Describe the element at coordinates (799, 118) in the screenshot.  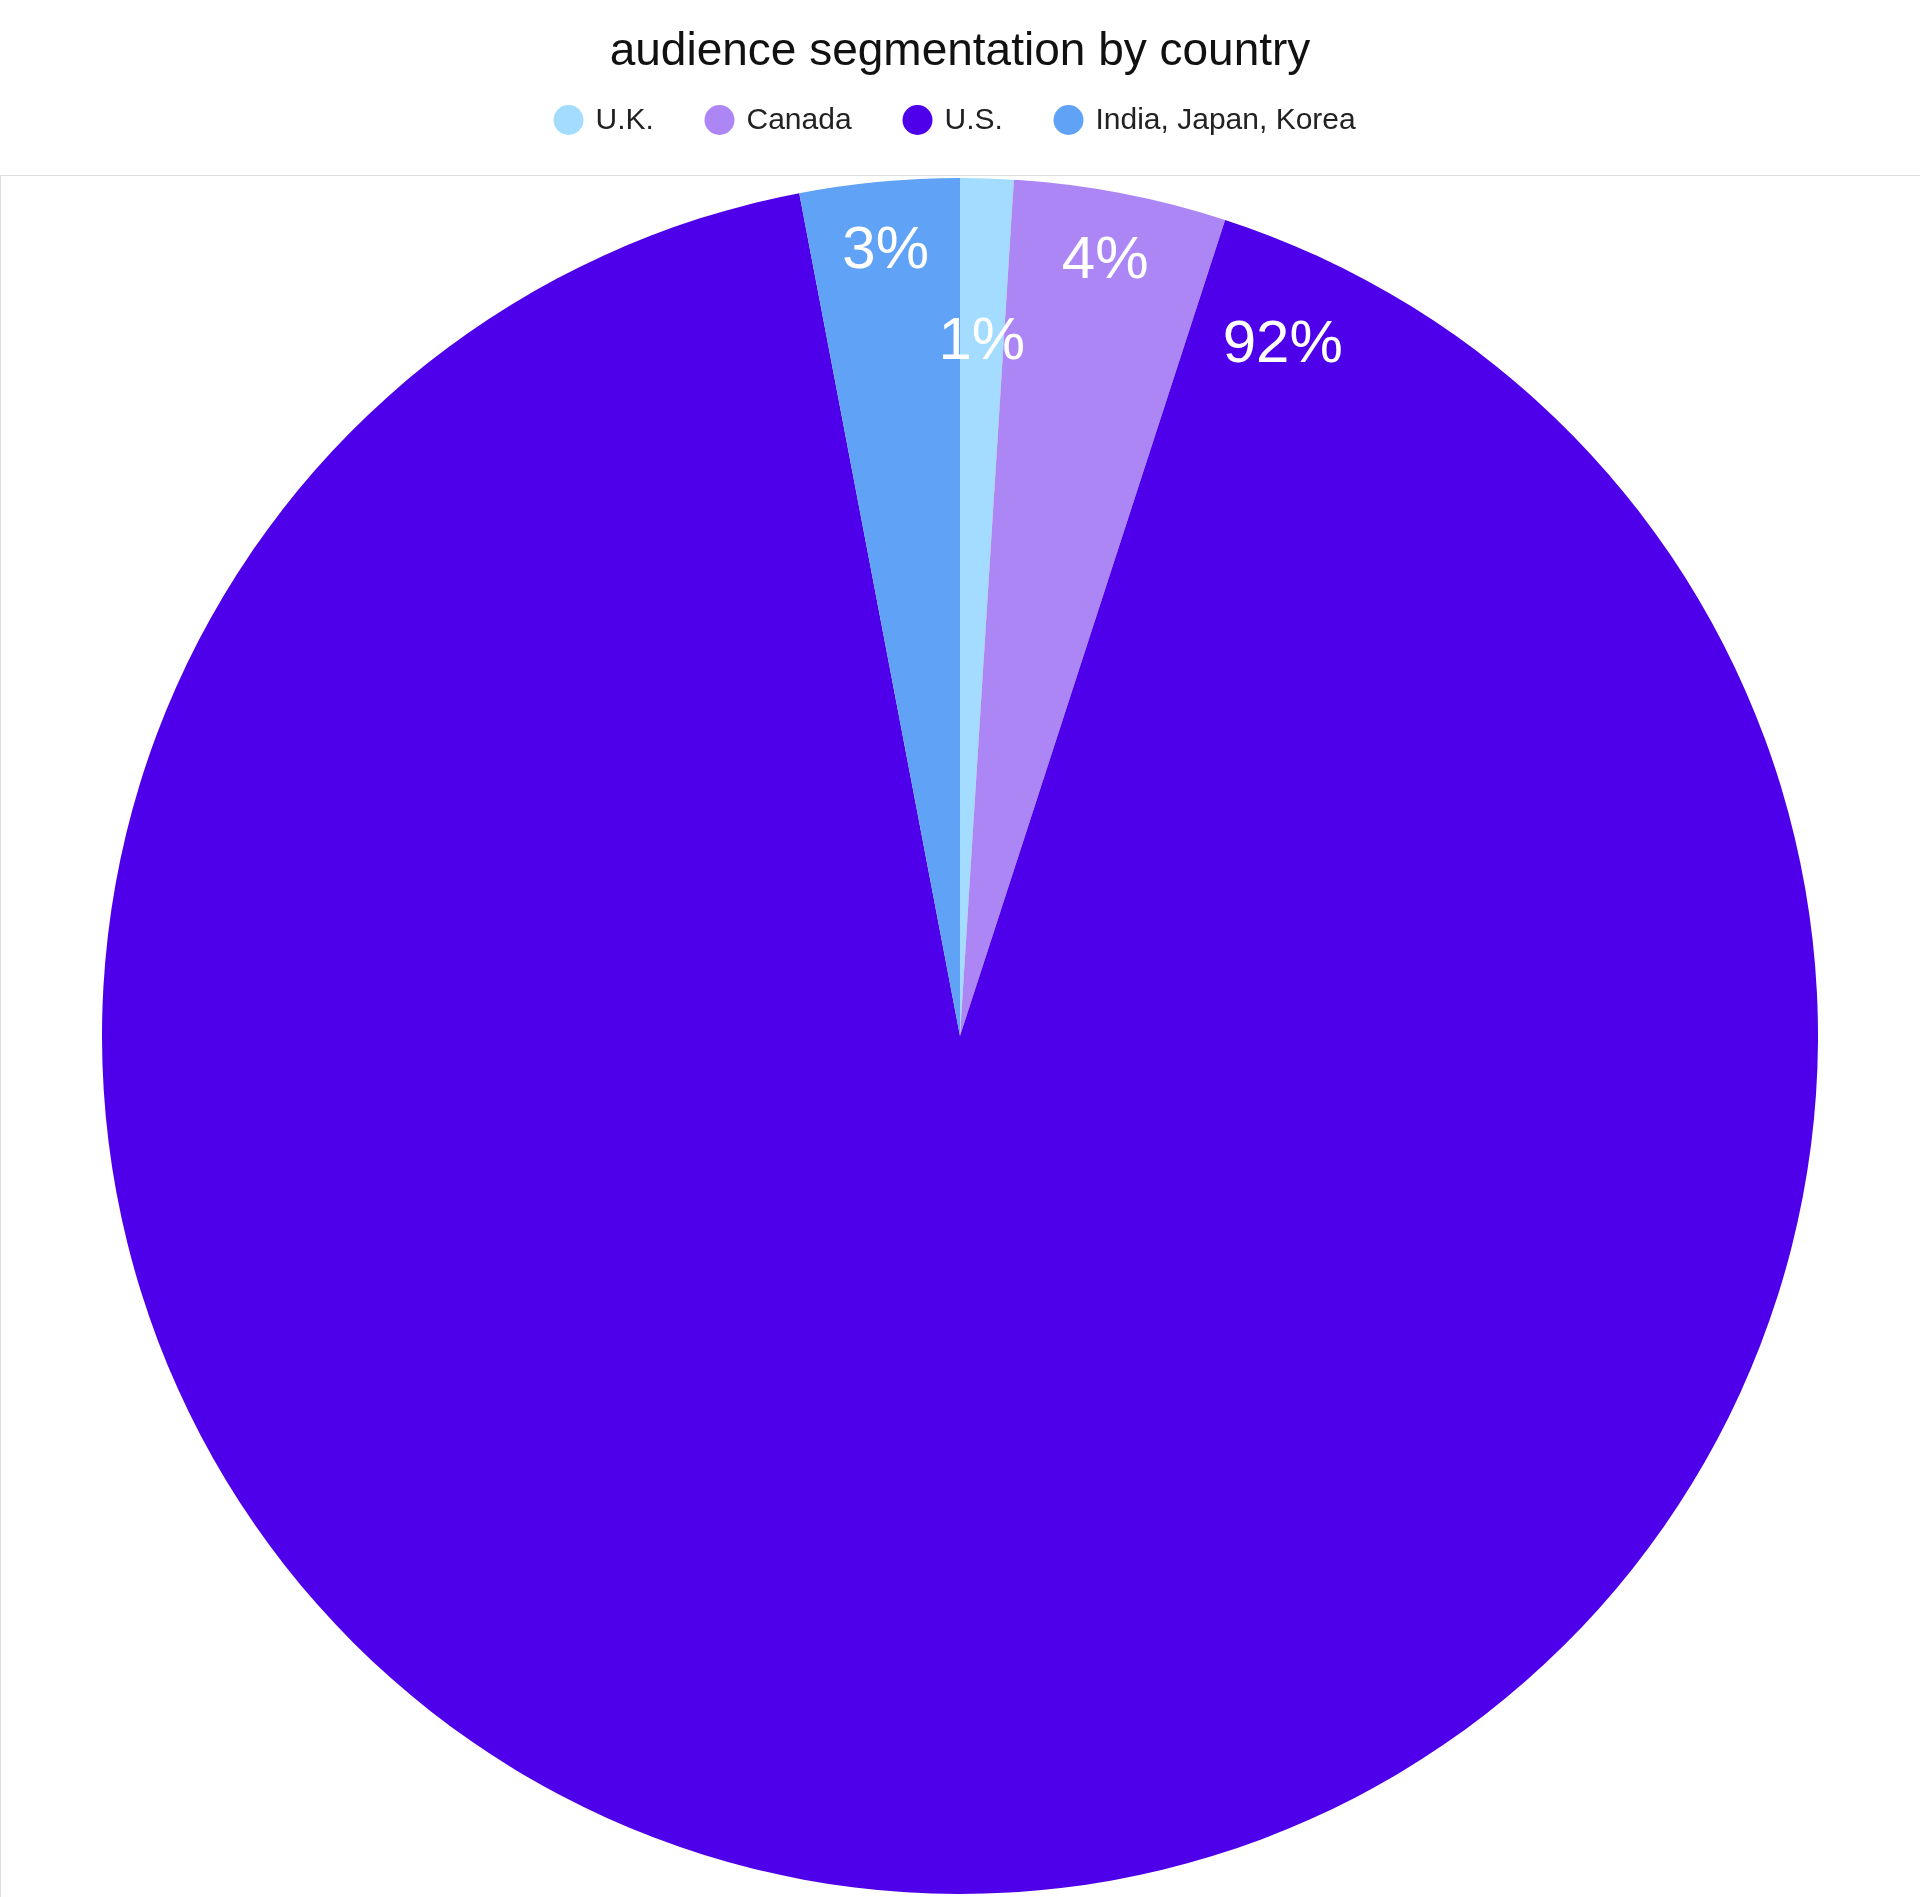
I see `legend-label: Canada` at that location.